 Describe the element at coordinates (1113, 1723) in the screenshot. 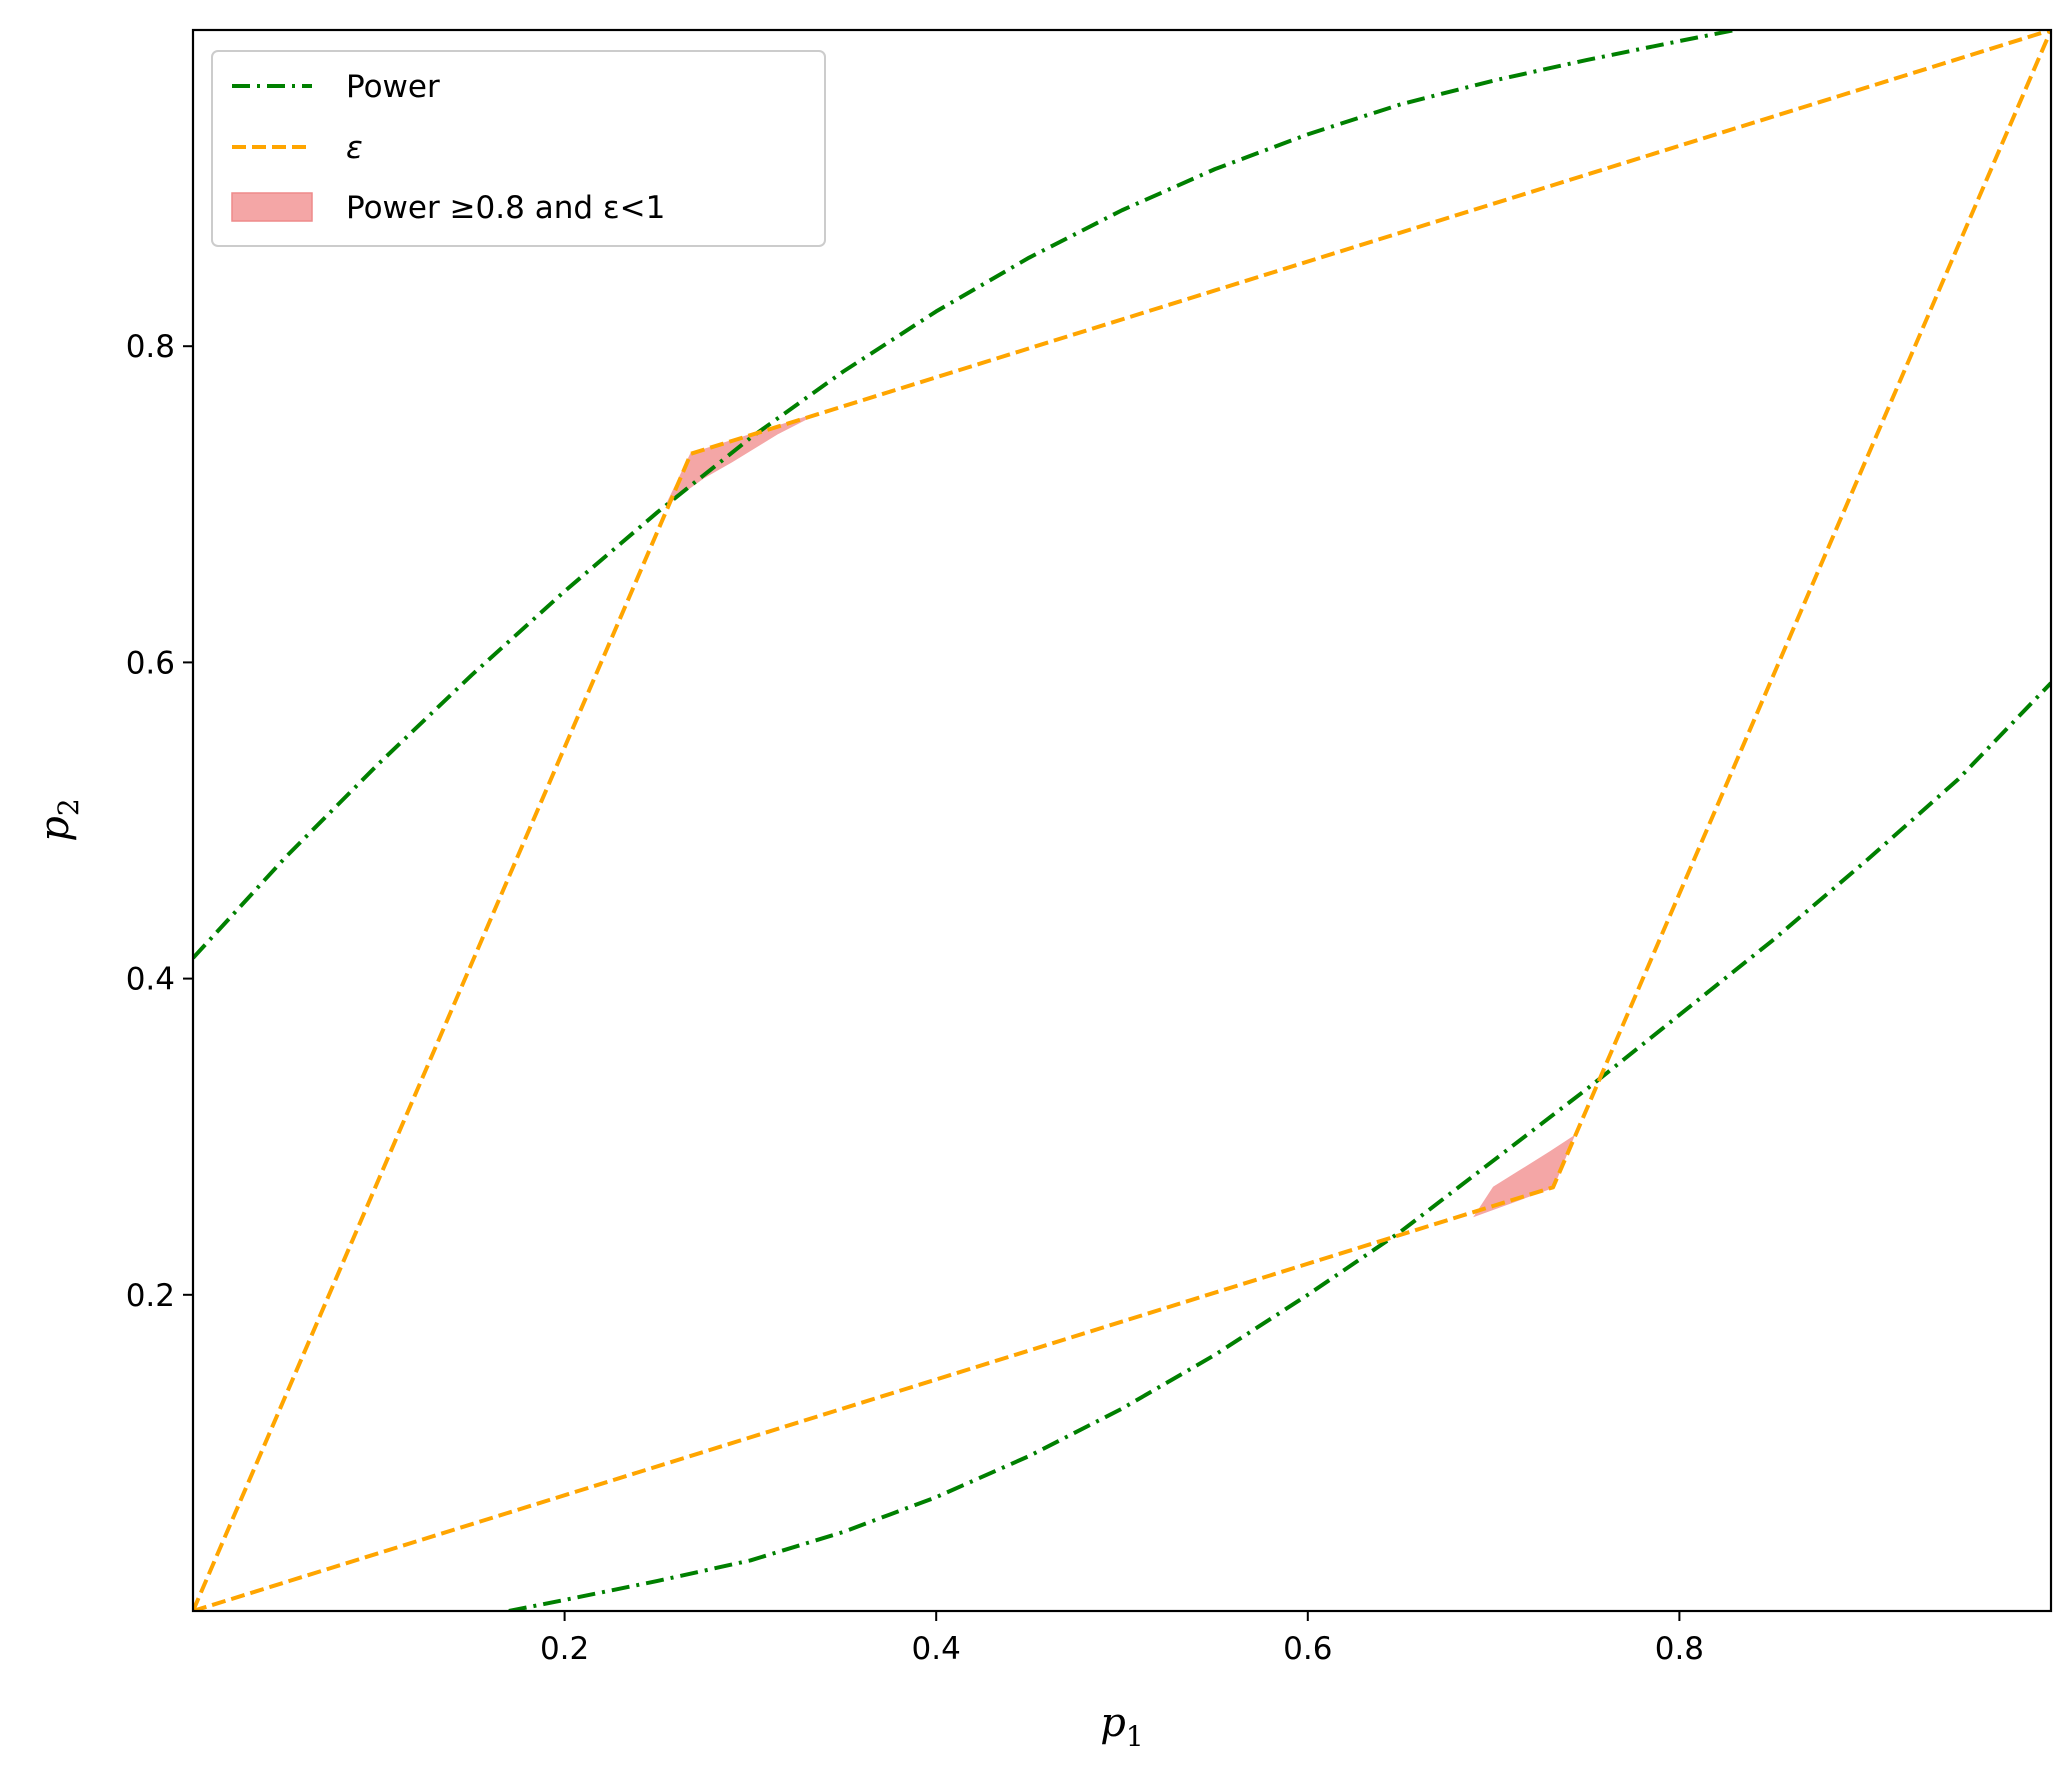

I see `x-axis-label-base: p` at that location.